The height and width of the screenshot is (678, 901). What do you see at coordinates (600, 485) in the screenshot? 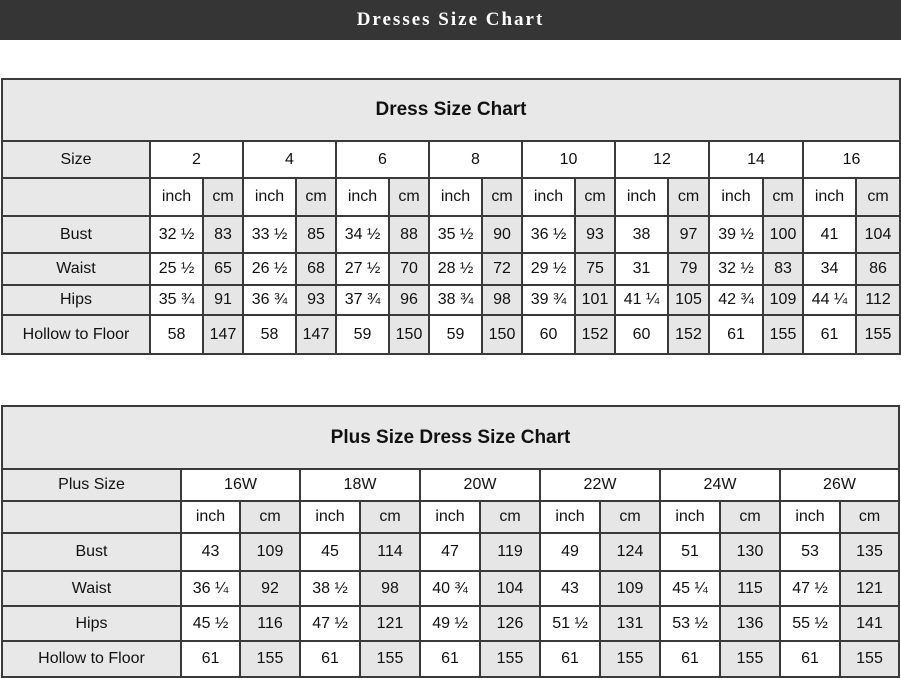
I see `size-header: 22W` at bounding box center [600, 485].